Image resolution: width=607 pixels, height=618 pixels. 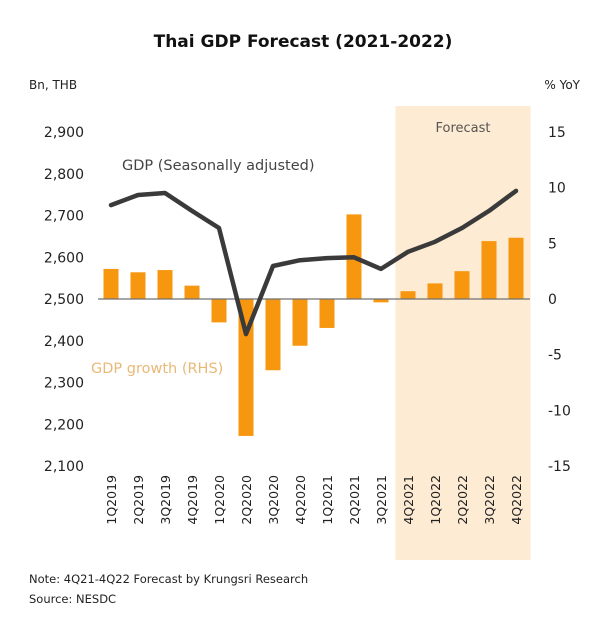 I want to click on right-tick-label: -10, so click(x=559, y=411).